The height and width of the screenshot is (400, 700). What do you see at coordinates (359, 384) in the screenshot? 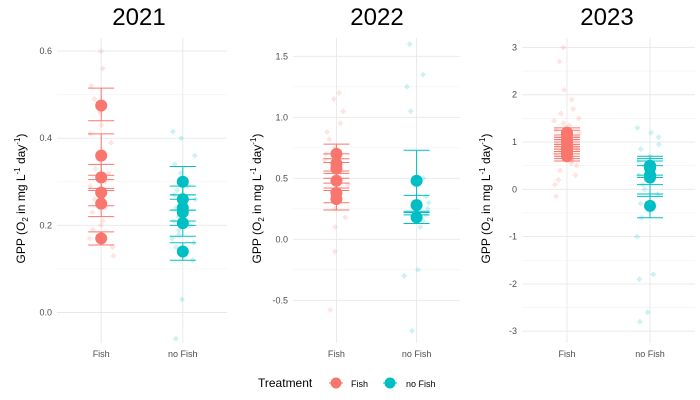
I see `legend-label-fish: Fish` at bounding box center [359, 384].